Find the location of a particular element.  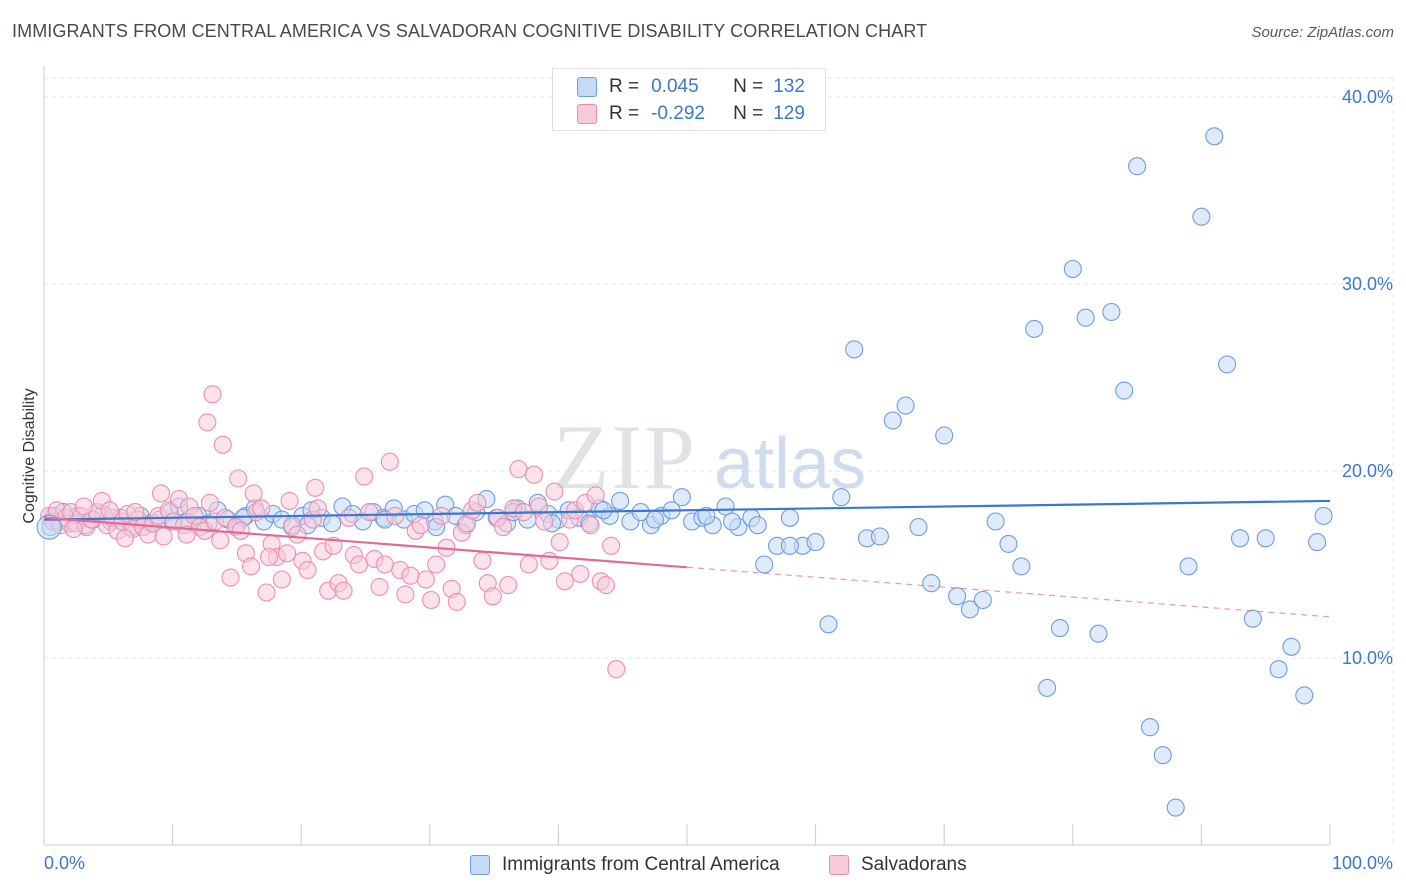

legend-swatch-salvadorans is located at coordinates (839, 865).